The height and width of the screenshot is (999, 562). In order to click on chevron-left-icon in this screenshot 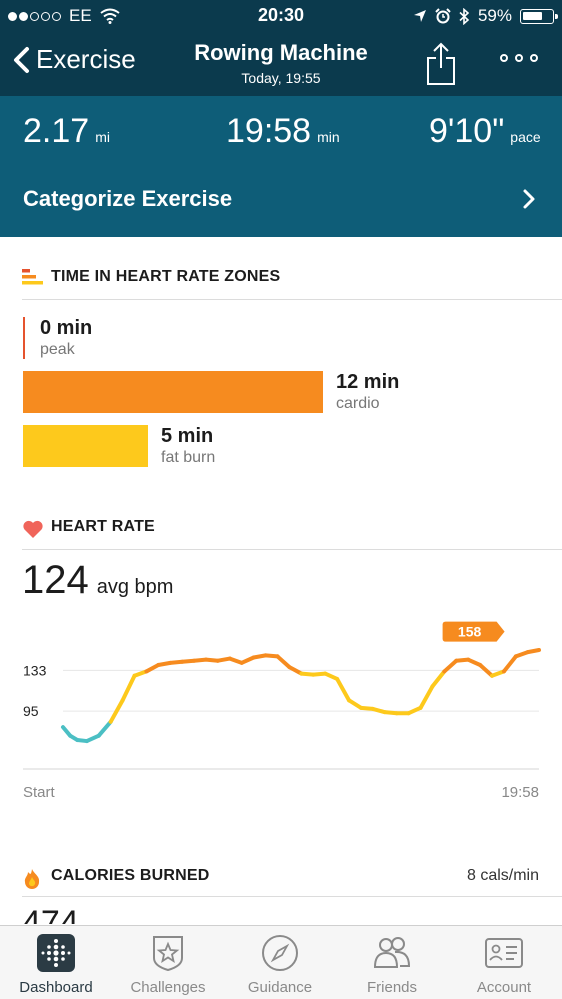, I will do `click(21, 59)`.